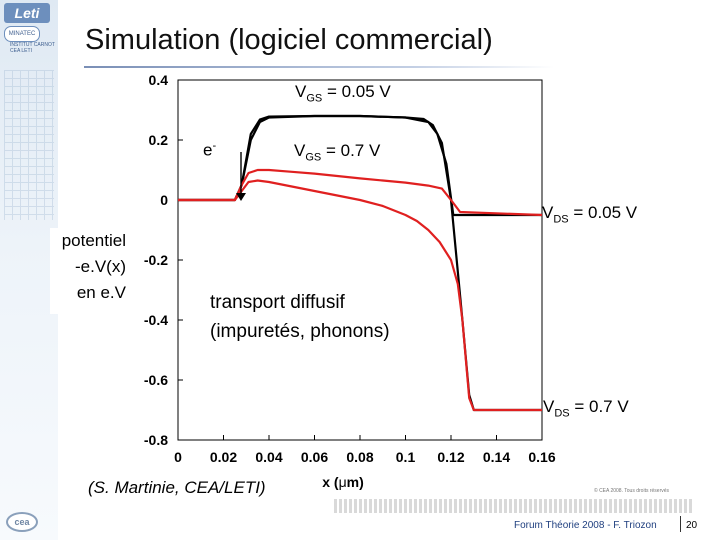  I want to click on x-tick-label: 0.16, so click(541, 457).